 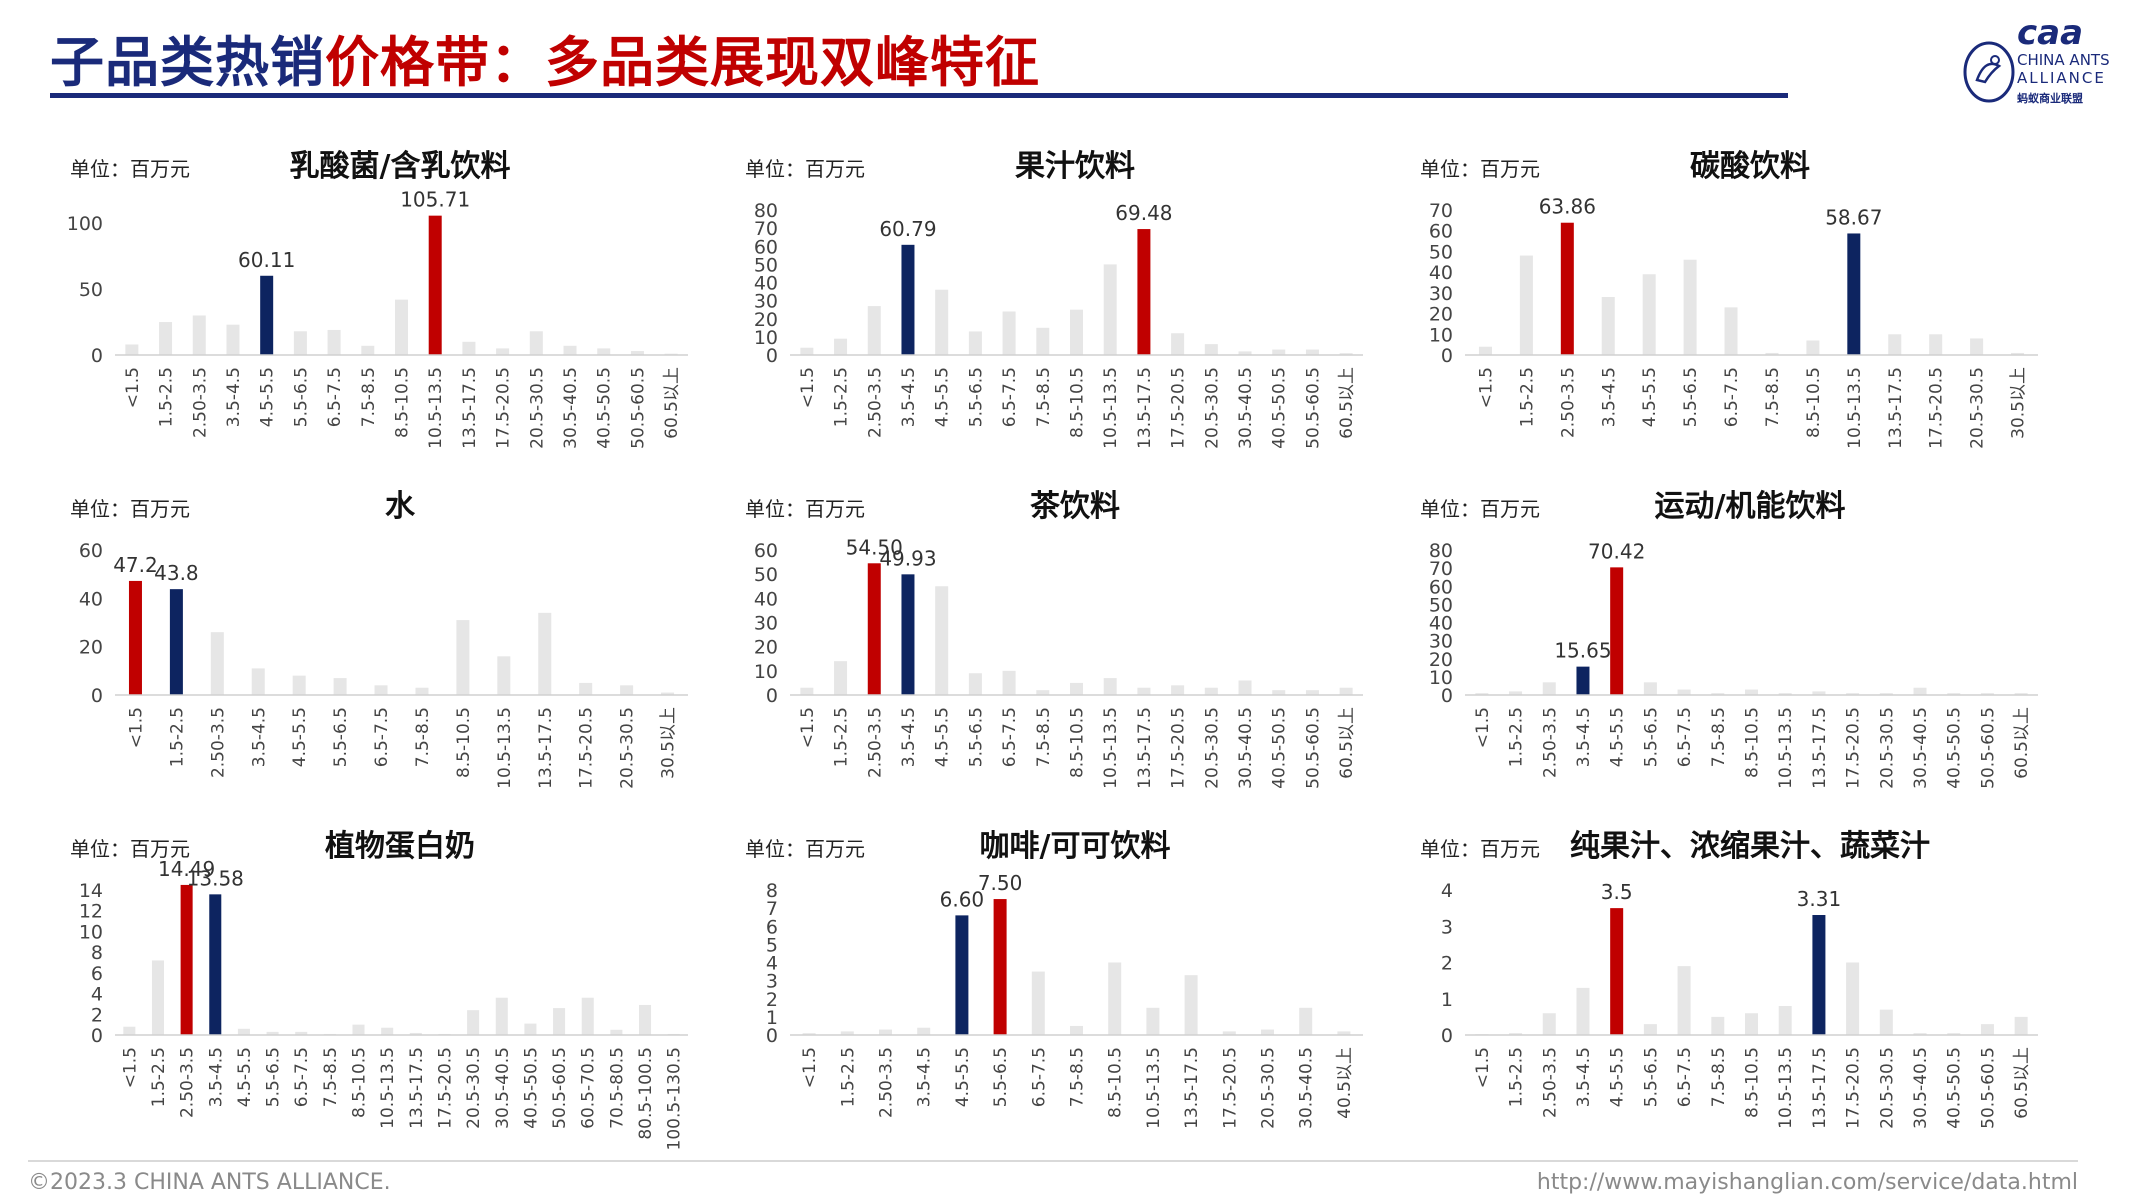 I want to click on y-tick-label: 7, so click(x=772, y=909).